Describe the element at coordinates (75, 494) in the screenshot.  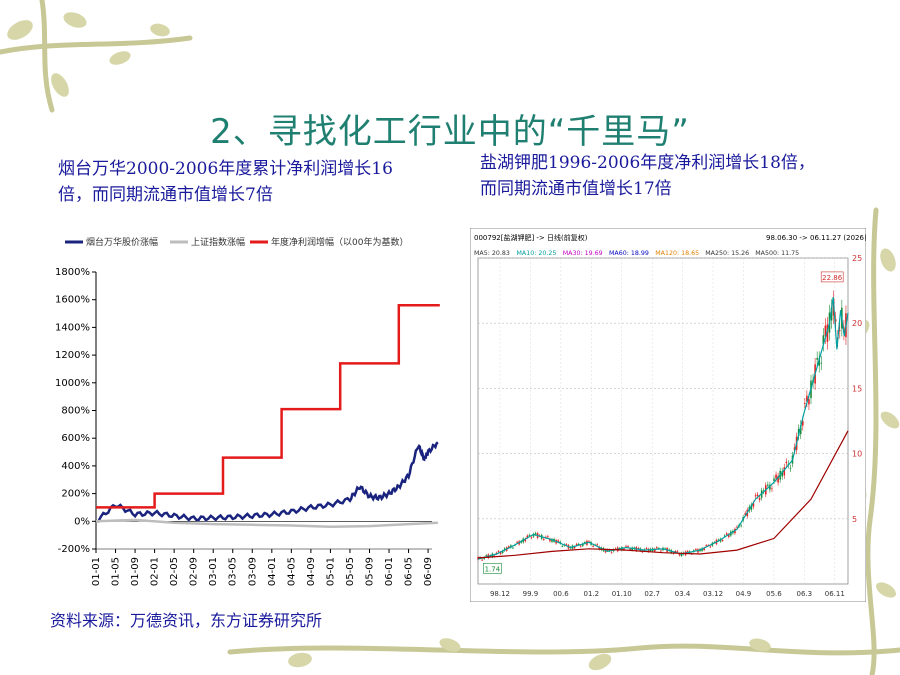
I see `y-tick-label: 200%` at that location.